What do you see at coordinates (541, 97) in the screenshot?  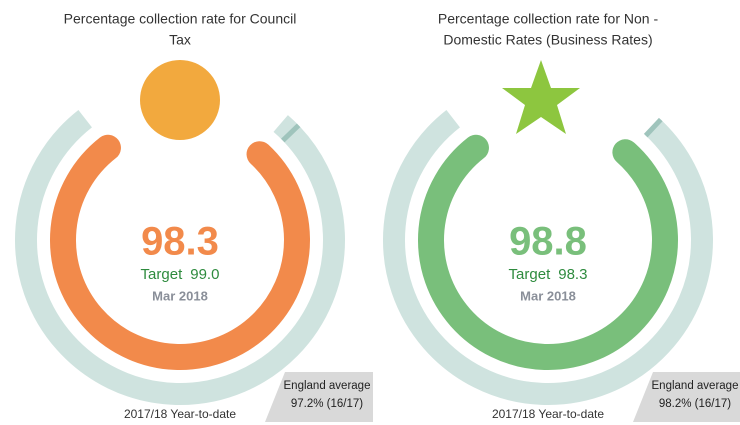 I see `status-star` at bounding box center [541, 97].